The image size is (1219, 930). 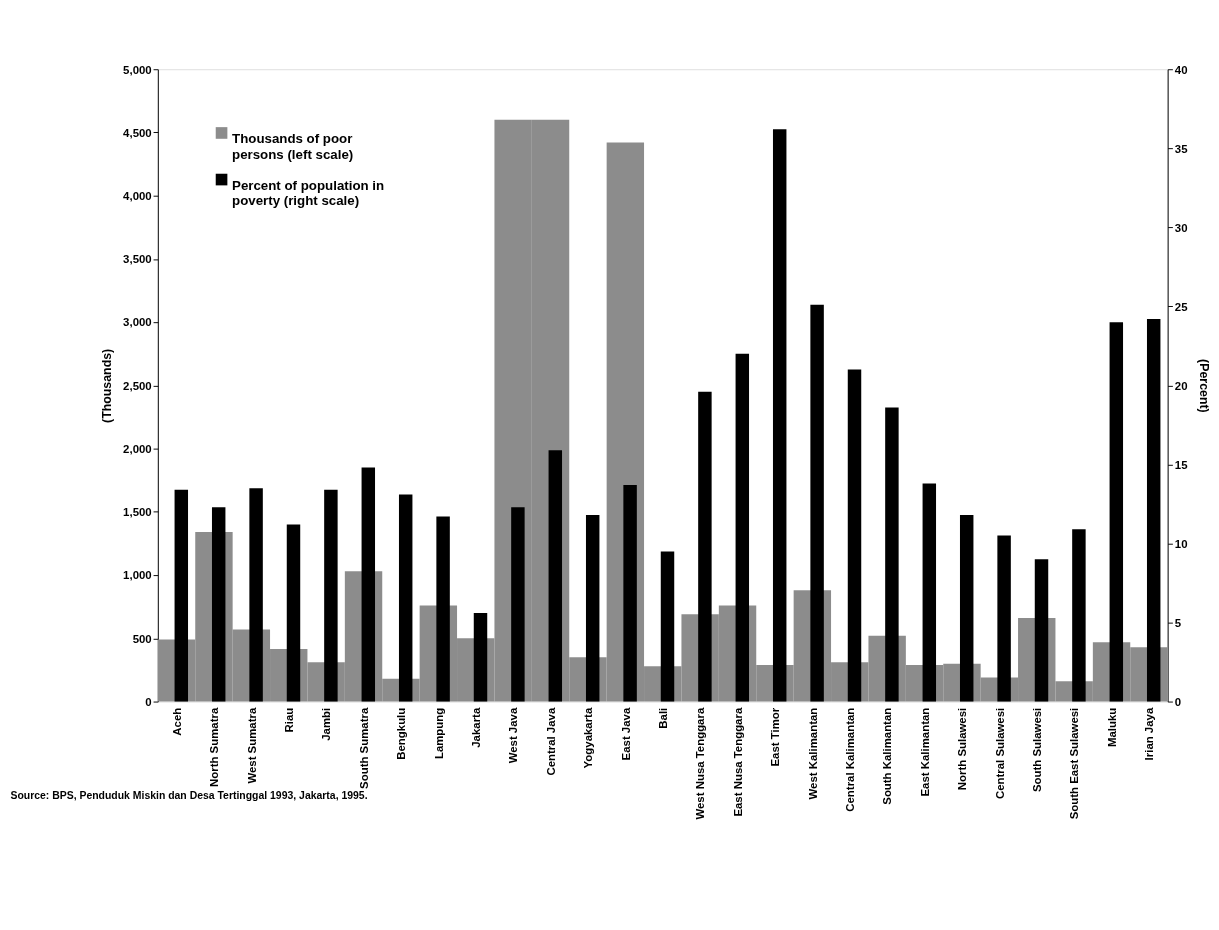 I want to click on y-tick-label: 5,000, so click(x=137, y=69).